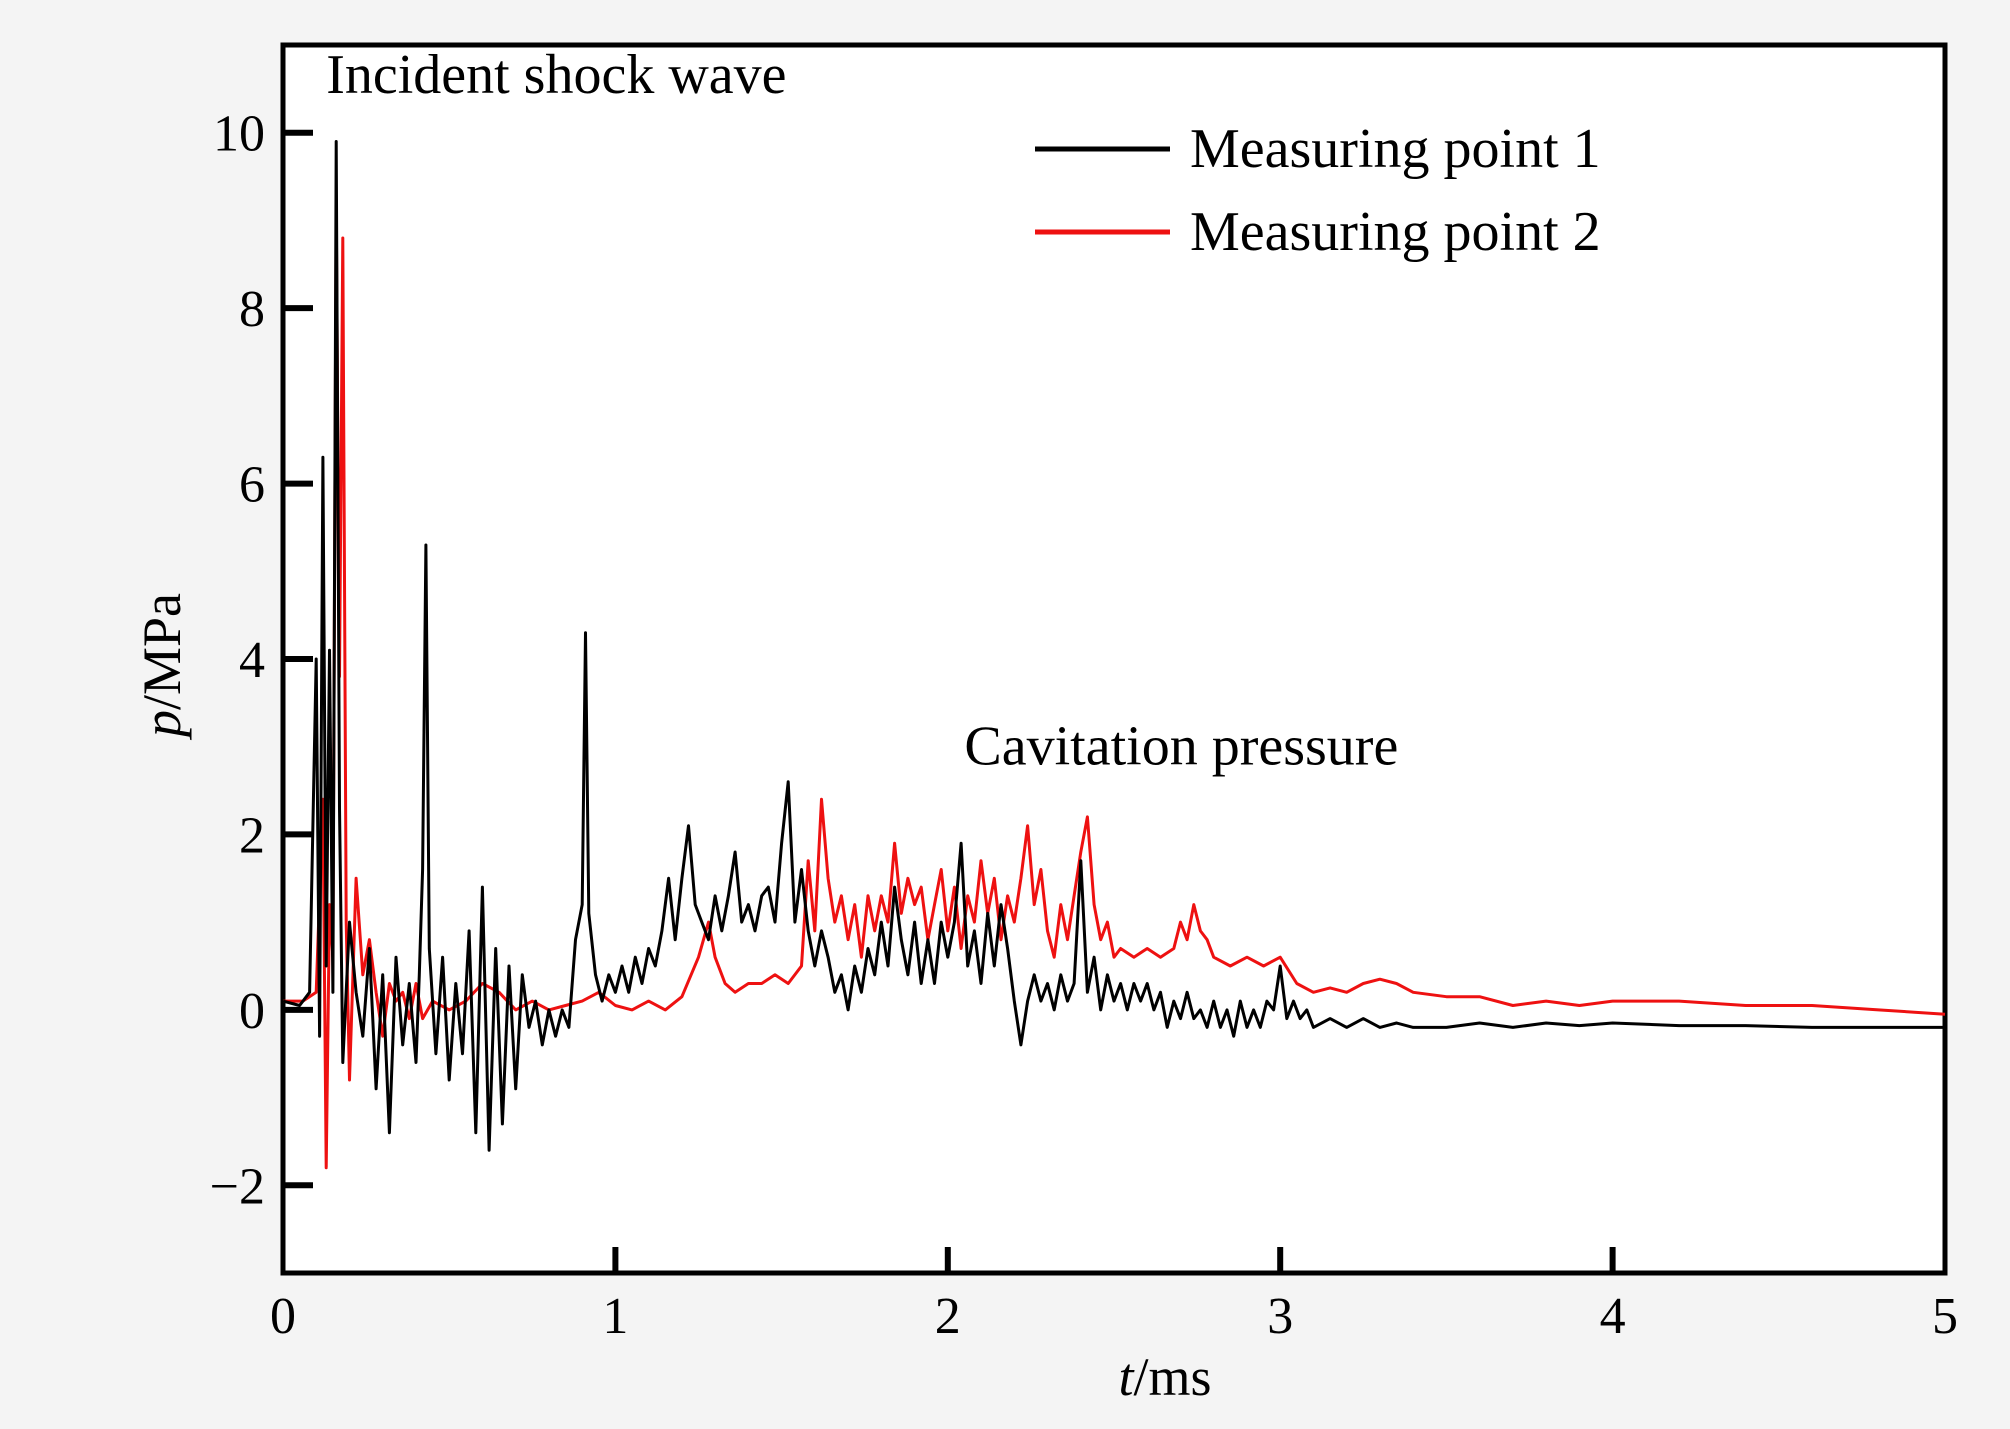 The image size is (2010, 1429). Describe the element at coordinates (1126, 1377) in the screenshot. I see `x-axis-title-symbol: t` at that location.